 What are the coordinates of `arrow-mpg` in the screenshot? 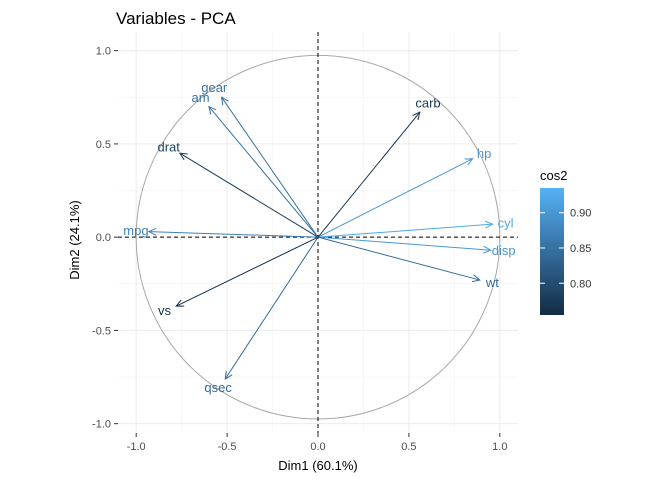 It's located at (233, 234).